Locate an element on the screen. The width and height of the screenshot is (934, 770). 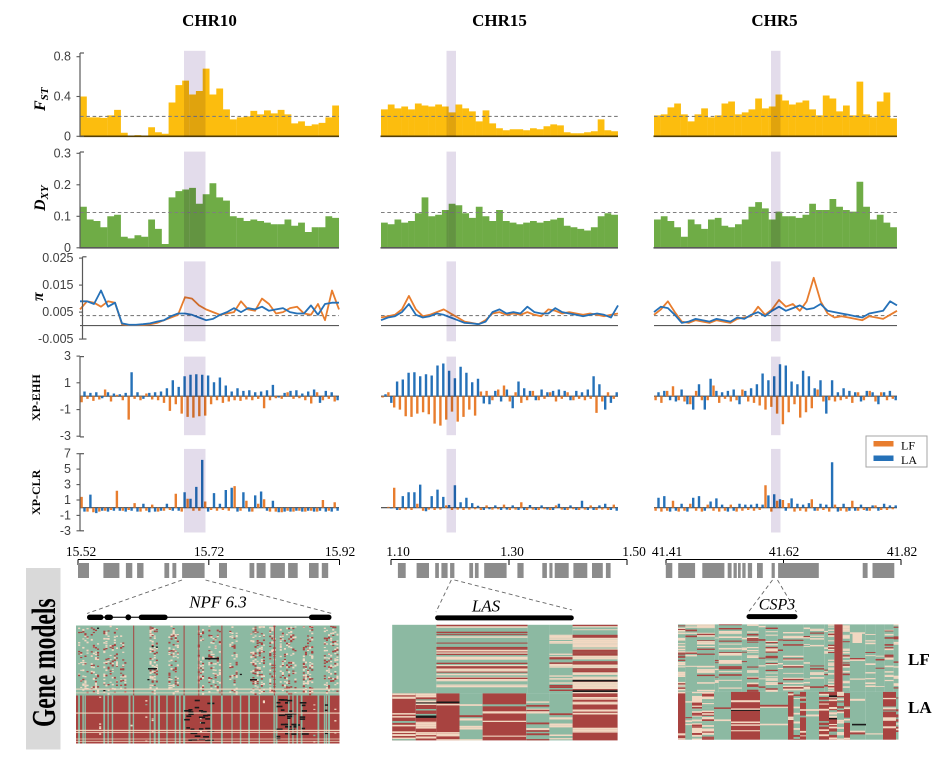
svg-text: CHR10 is located at coordinates (209, 20).